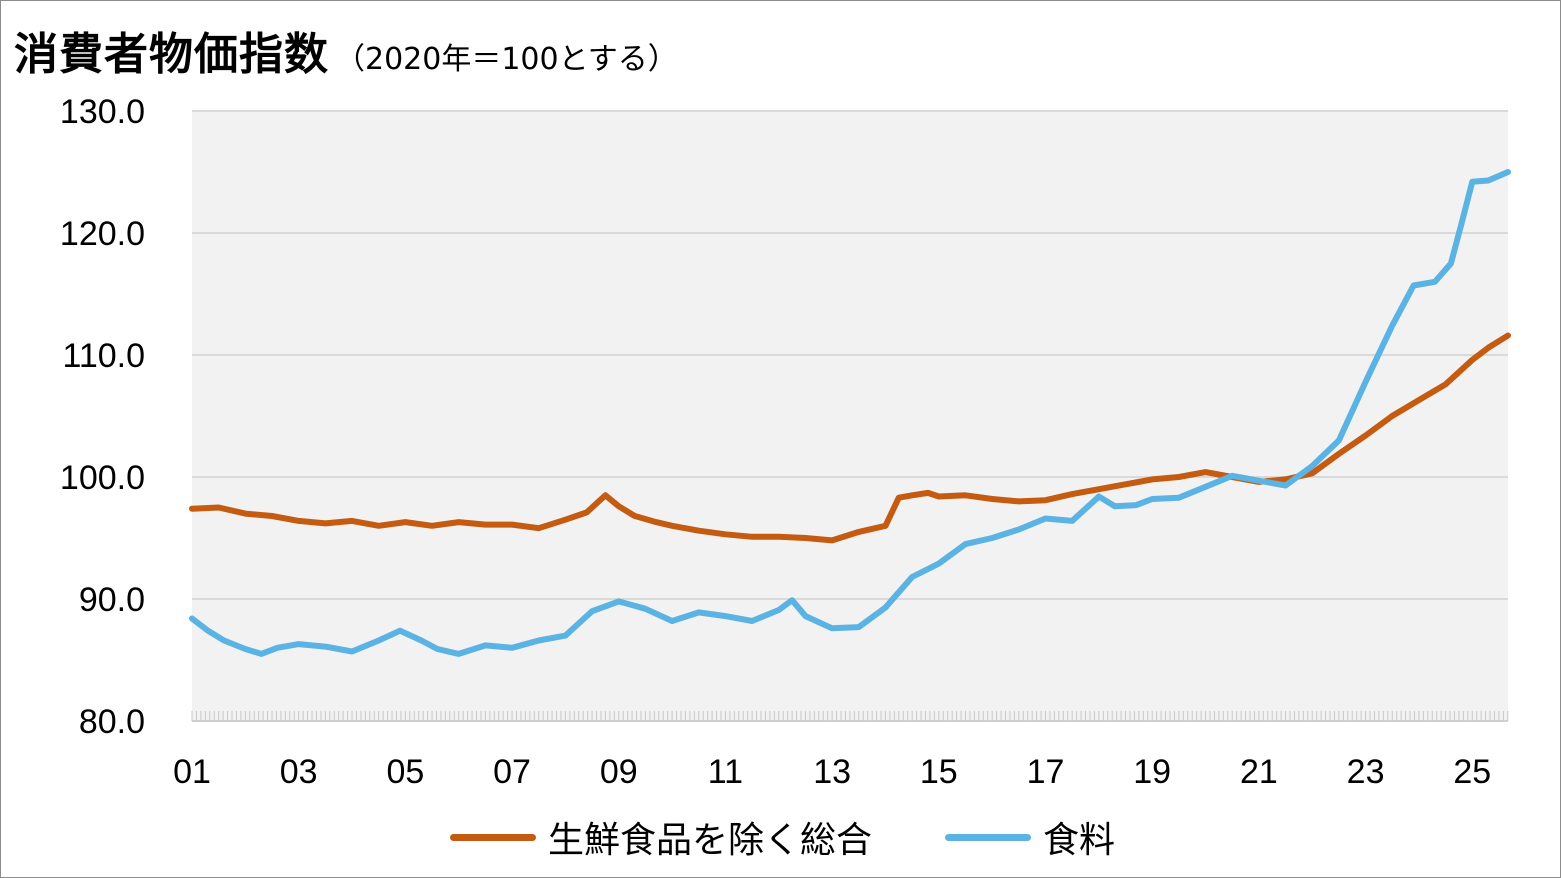 This screenshot has height=878, width=1561. I want to click on chart-title-block: 消費者物価指数 （2020年＝100とする）, so click(346, 50).